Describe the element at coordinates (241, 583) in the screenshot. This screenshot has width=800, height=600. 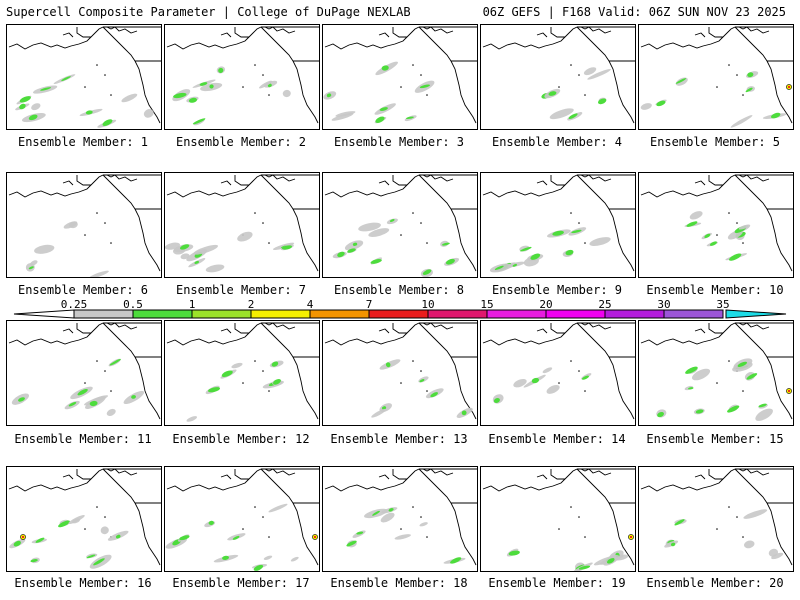
I see `member-label-17: Ensemble Member: 17` at that location.